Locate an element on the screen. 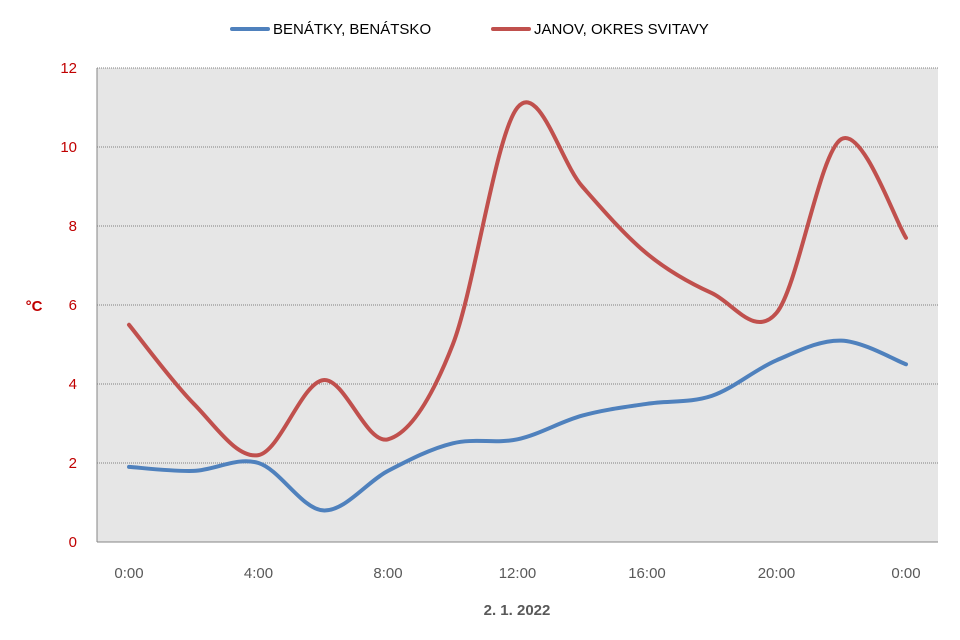 This screenshot has height=640, width=960. x-tick-label: 12:00 is located at coordinates (518, 573).